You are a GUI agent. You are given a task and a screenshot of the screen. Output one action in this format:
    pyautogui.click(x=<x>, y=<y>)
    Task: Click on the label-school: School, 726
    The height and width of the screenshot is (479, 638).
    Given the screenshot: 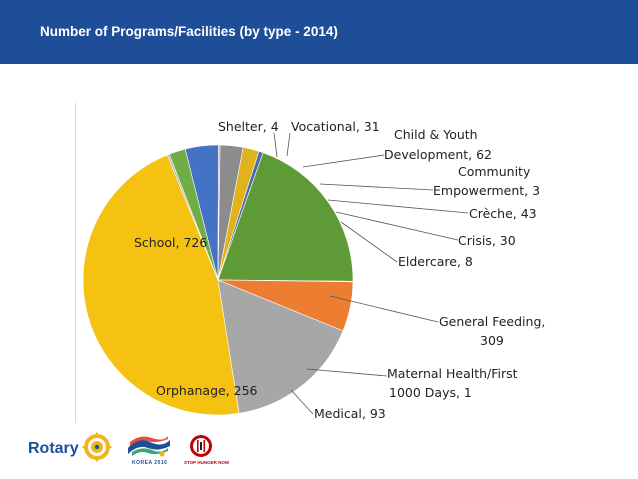 What is the action you would take?
    pyautogui.click(x=170, y=242)
    